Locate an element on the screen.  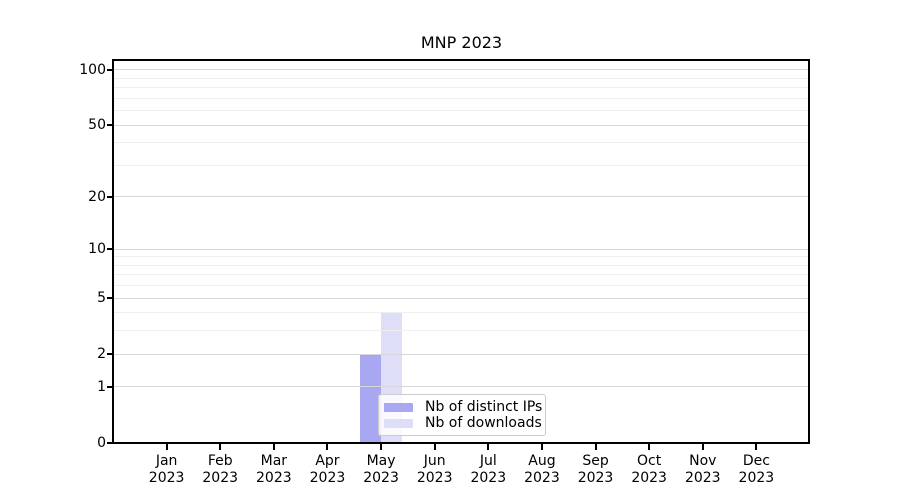
y-tick-label: 100 is located at coordinates (92, 69).